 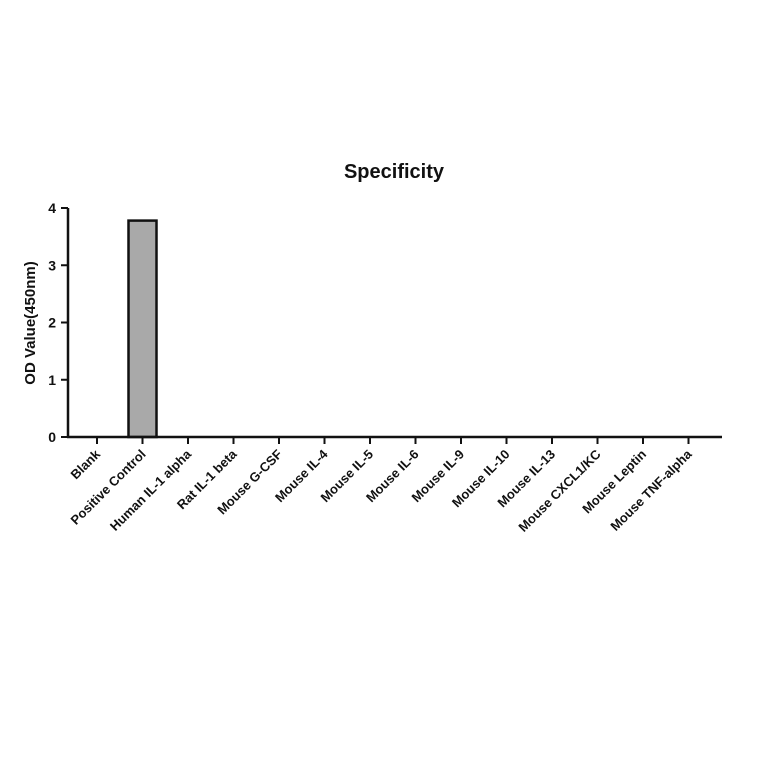 What do you see at coordinates (52, 323) in the screenshot?
I see `y-tick-label: 2` at bounding box center [52, 323].